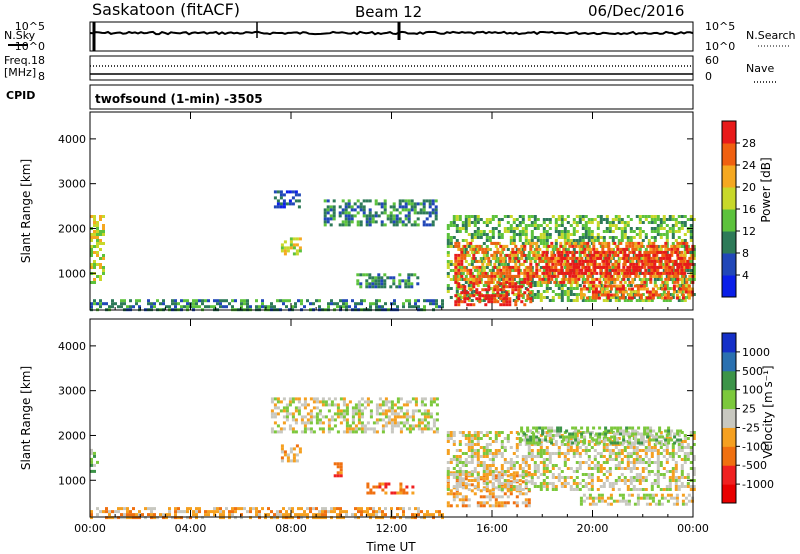 Image resolution: width=800 pixels, height=554 pixels. Describe the element at coordinates (388, 12) in the screenshot. I see `beam-title: Beam 12` at that location.